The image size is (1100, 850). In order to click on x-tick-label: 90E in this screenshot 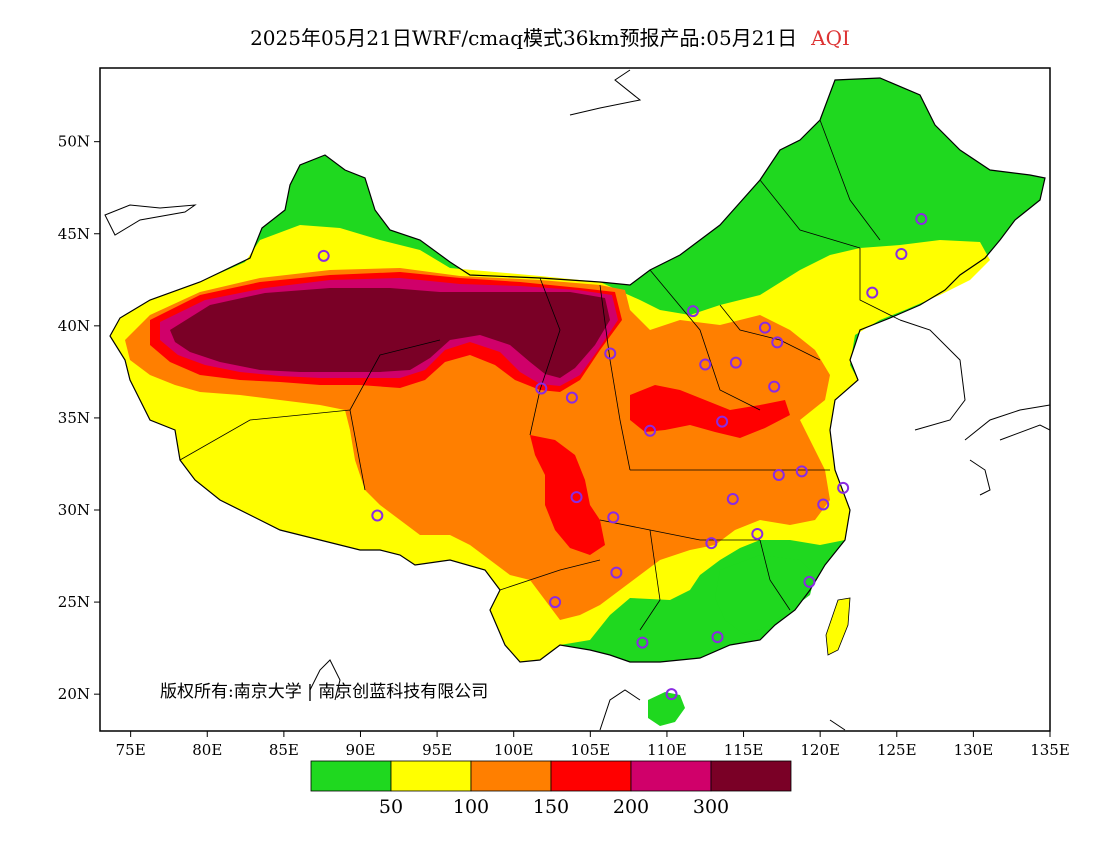, I will do `click(360, 750)`.